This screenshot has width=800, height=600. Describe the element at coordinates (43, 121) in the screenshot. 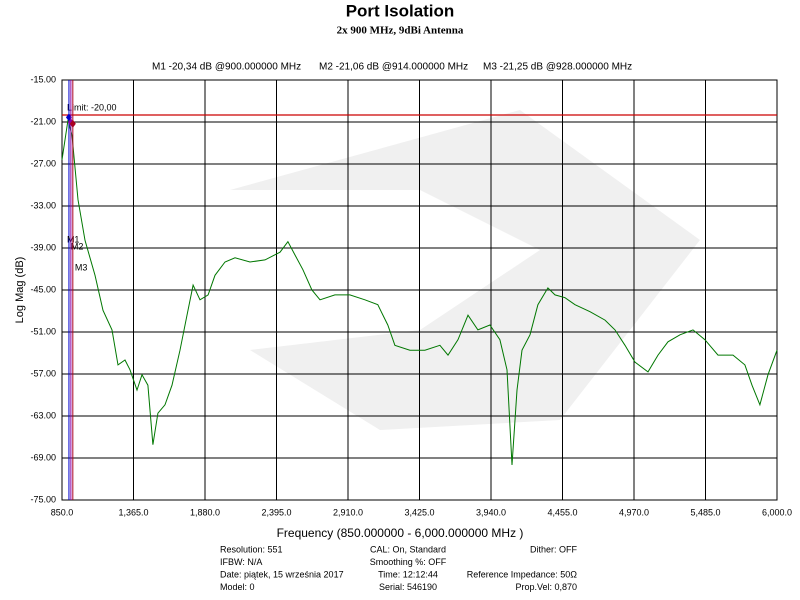

I see `y-tick-label: -21.00` at that location.